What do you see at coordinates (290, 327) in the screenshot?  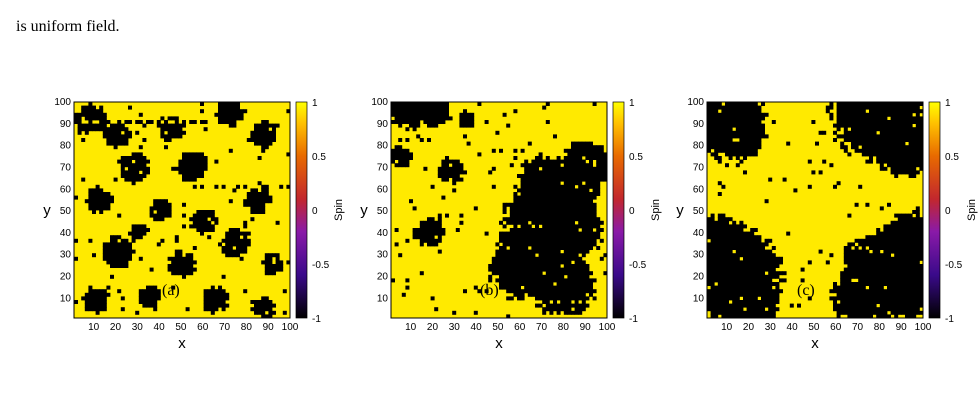 I see `x-tick-label: 100` at bounding box center [290, 327].